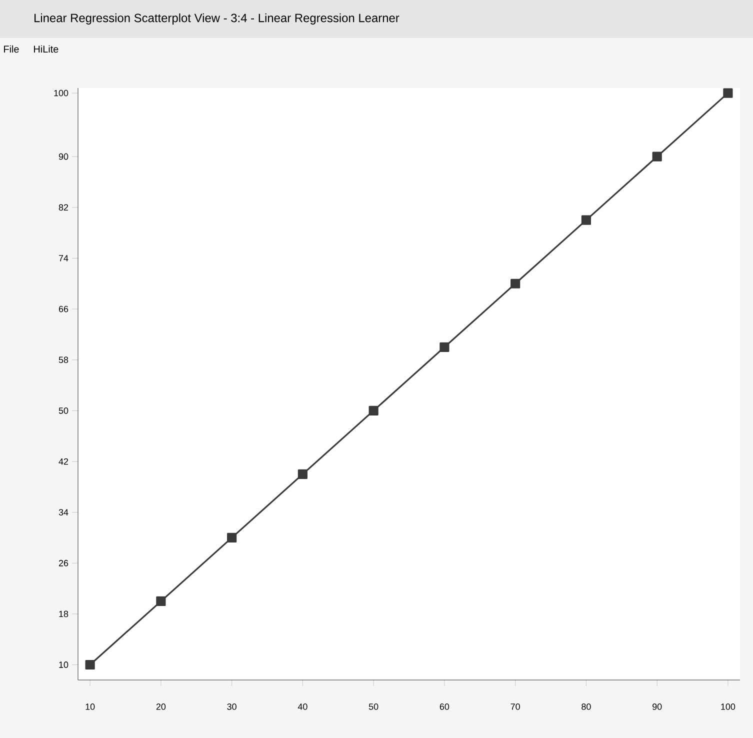  I want to click on x-tick-label: 40, so click(303, 707).